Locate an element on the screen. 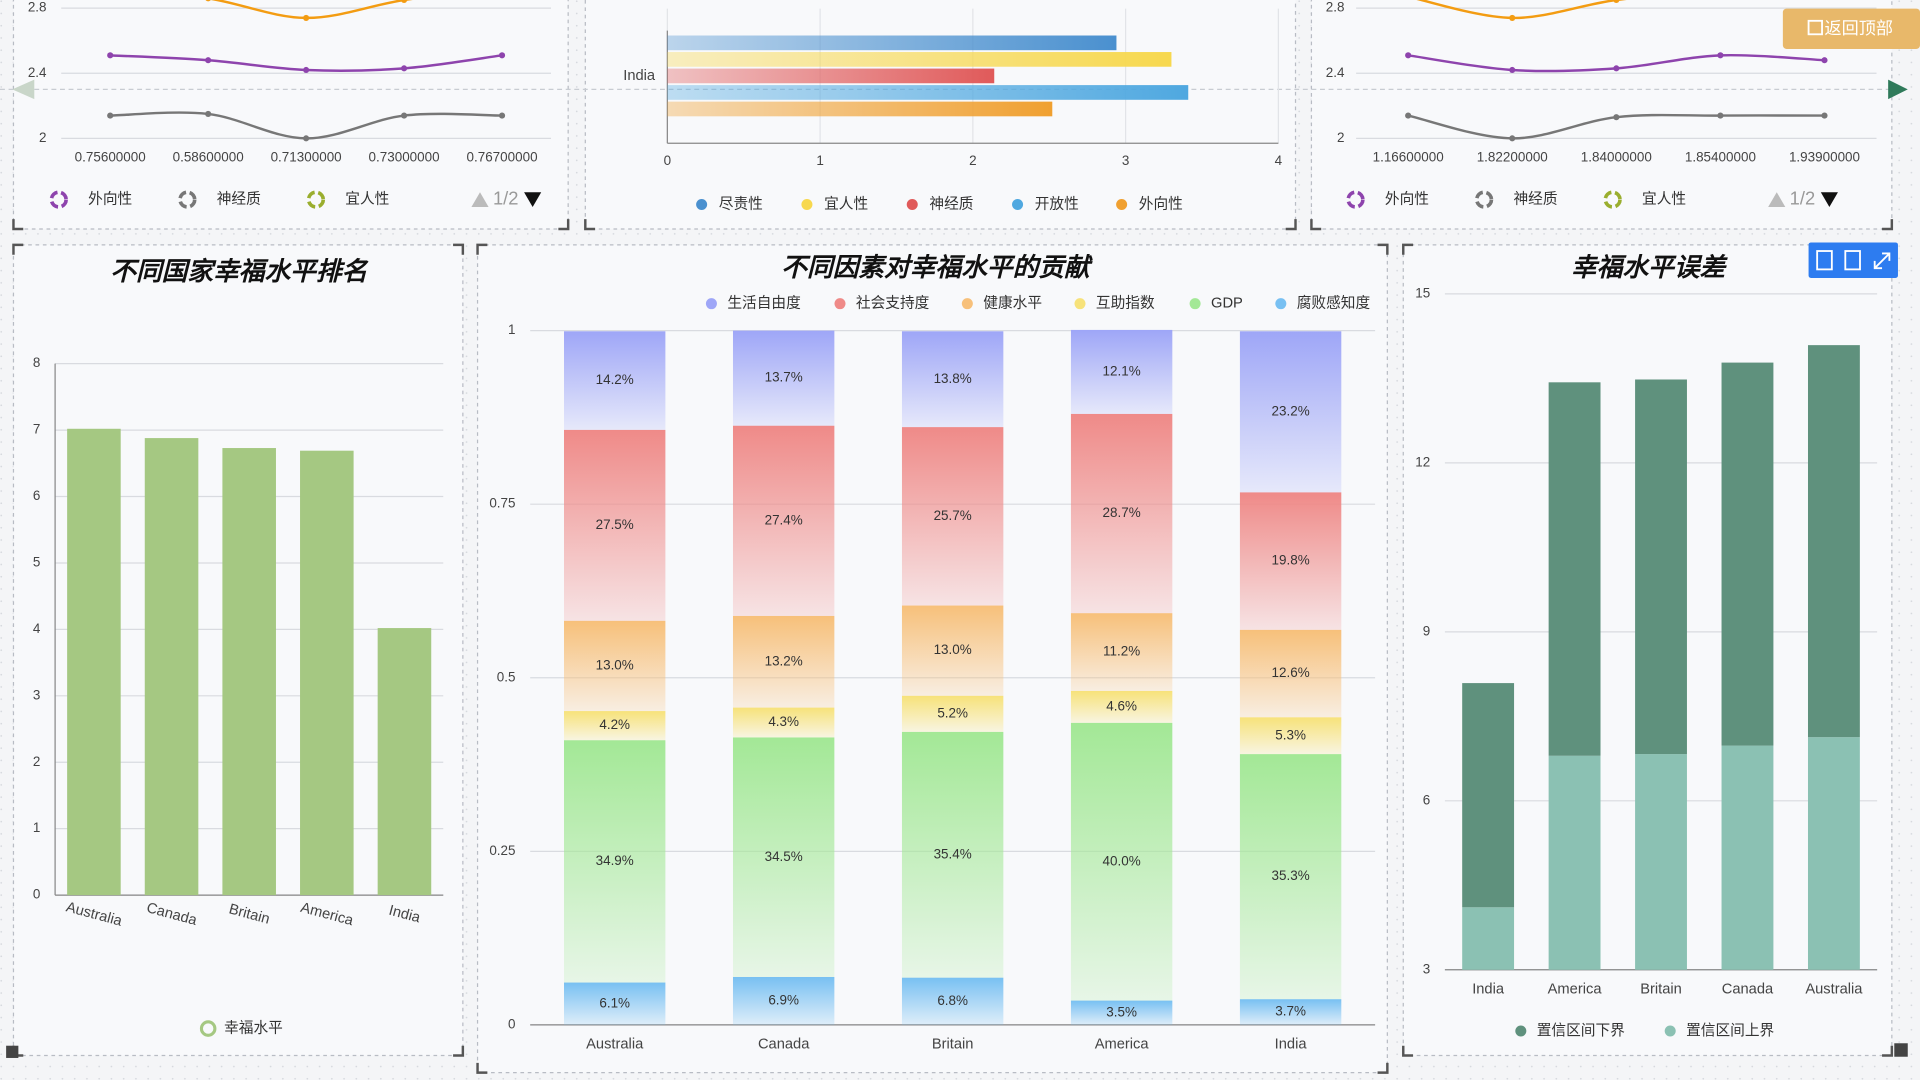  chart-title: 不同国家幸福水平排名 is located at coordinates (239, 271).